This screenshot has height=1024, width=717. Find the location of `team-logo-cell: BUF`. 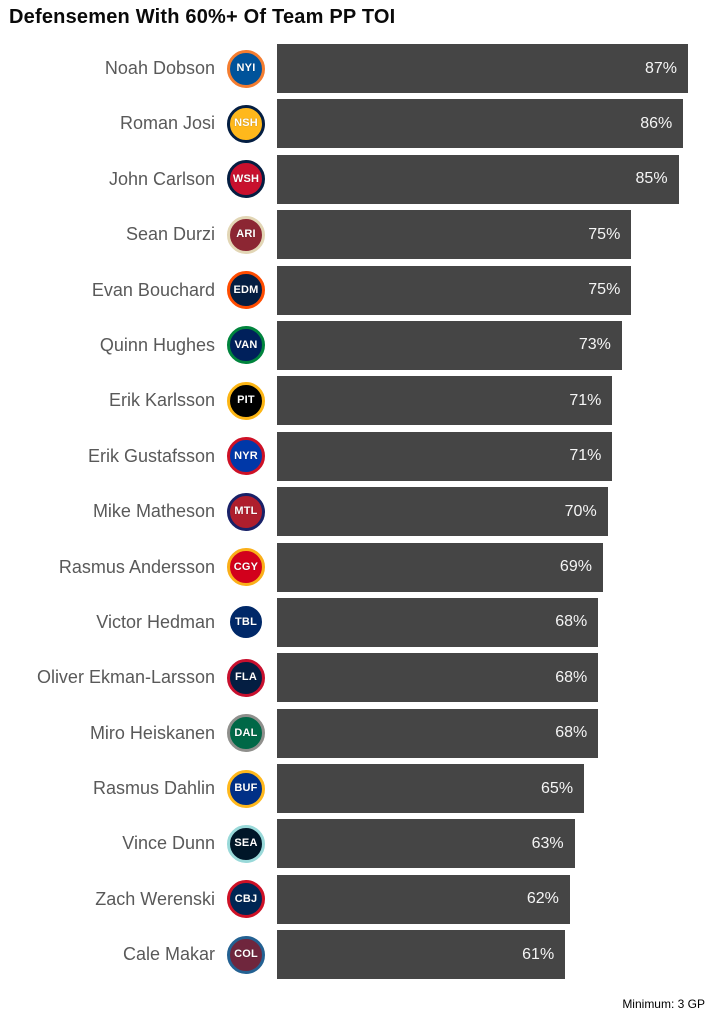

team-logo-cell: BUF is located at coordinates (246, 788).